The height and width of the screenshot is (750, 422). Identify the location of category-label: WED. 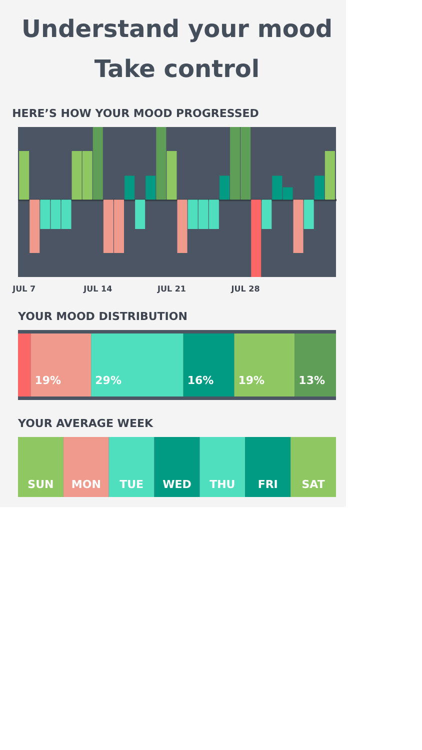
(177, 484).